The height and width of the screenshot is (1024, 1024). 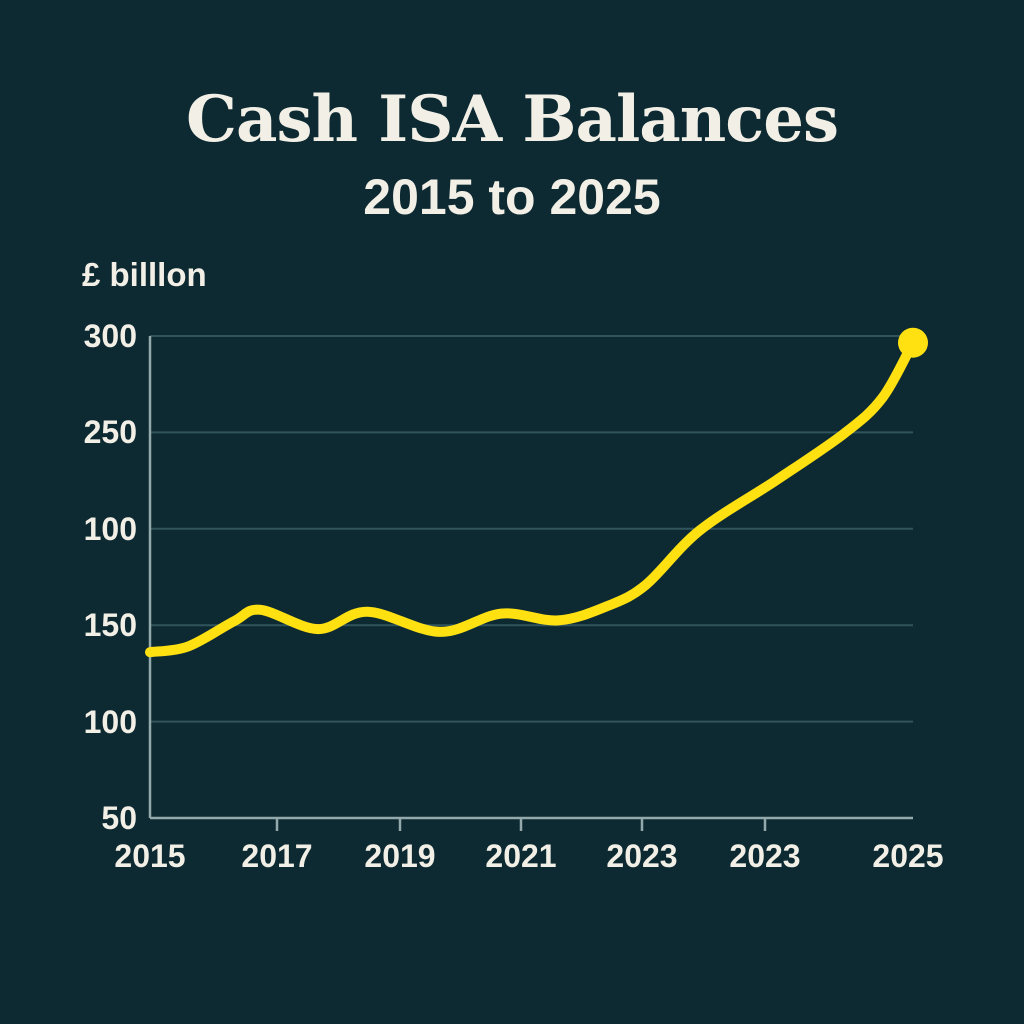 What do you see at coordinates (110, 432) in the screenshot?
I see `y-tick-label: 250` at bounding box center [110, 432].